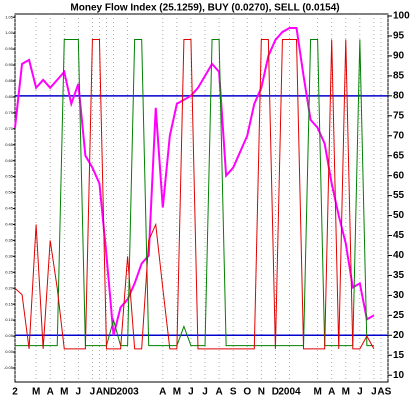 Image resolution: width=420 pixels, height=400 pixels. Describe the element at coordinates (9, 303) in the screenshot. I see `y2-tick-label: 0.15` at that location.